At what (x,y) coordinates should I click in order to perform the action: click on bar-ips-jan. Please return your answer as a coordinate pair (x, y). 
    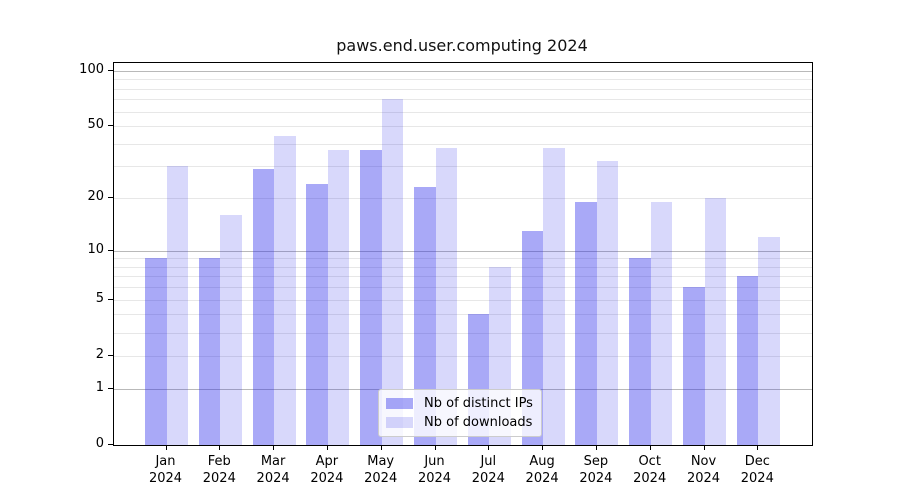
    Looking at the image, I should click on (156, 351).